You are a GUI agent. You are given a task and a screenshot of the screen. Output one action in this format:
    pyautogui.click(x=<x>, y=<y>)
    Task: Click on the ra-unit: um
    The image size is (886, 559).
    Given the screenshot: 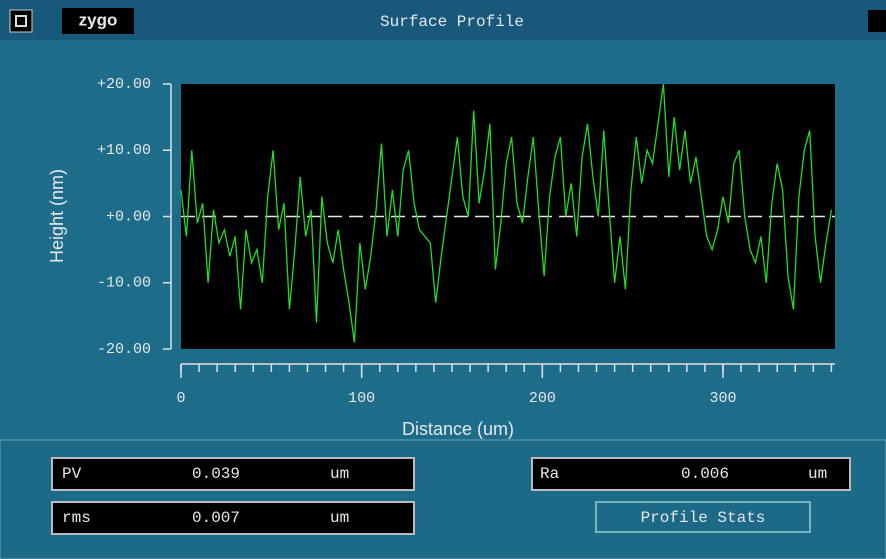 What is the action you would take?
    pyautogui.click(x=817, y=474)
    